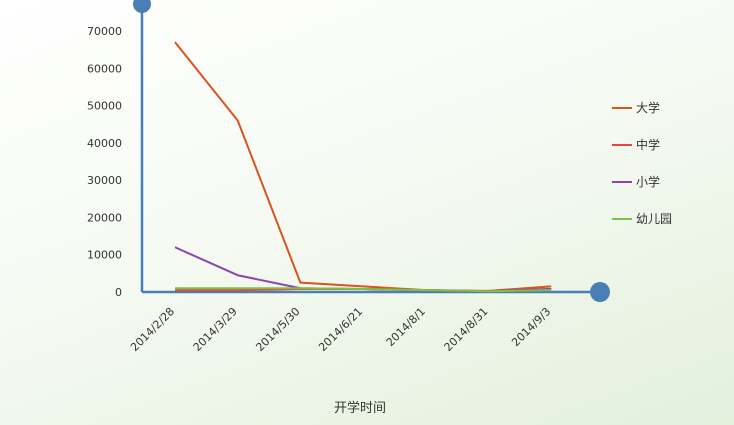 This screenshot has height=425, width=734. What do you see at coordinates (118, 292) in the screenshot?
I see `y-tick-label: 0` at bounding box center [118, 292].